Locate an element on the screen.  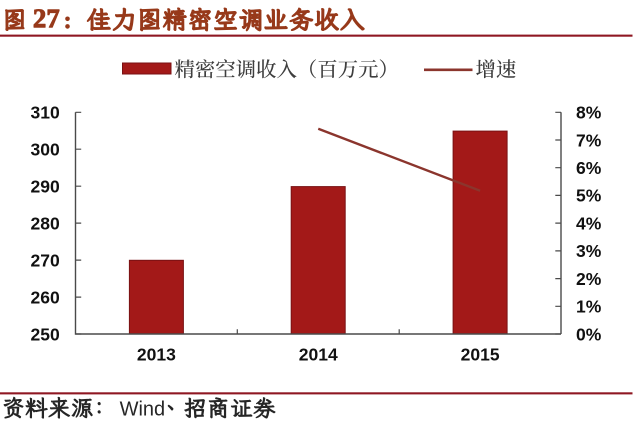
svg-text: 6% is located at coordinates (589, 168).